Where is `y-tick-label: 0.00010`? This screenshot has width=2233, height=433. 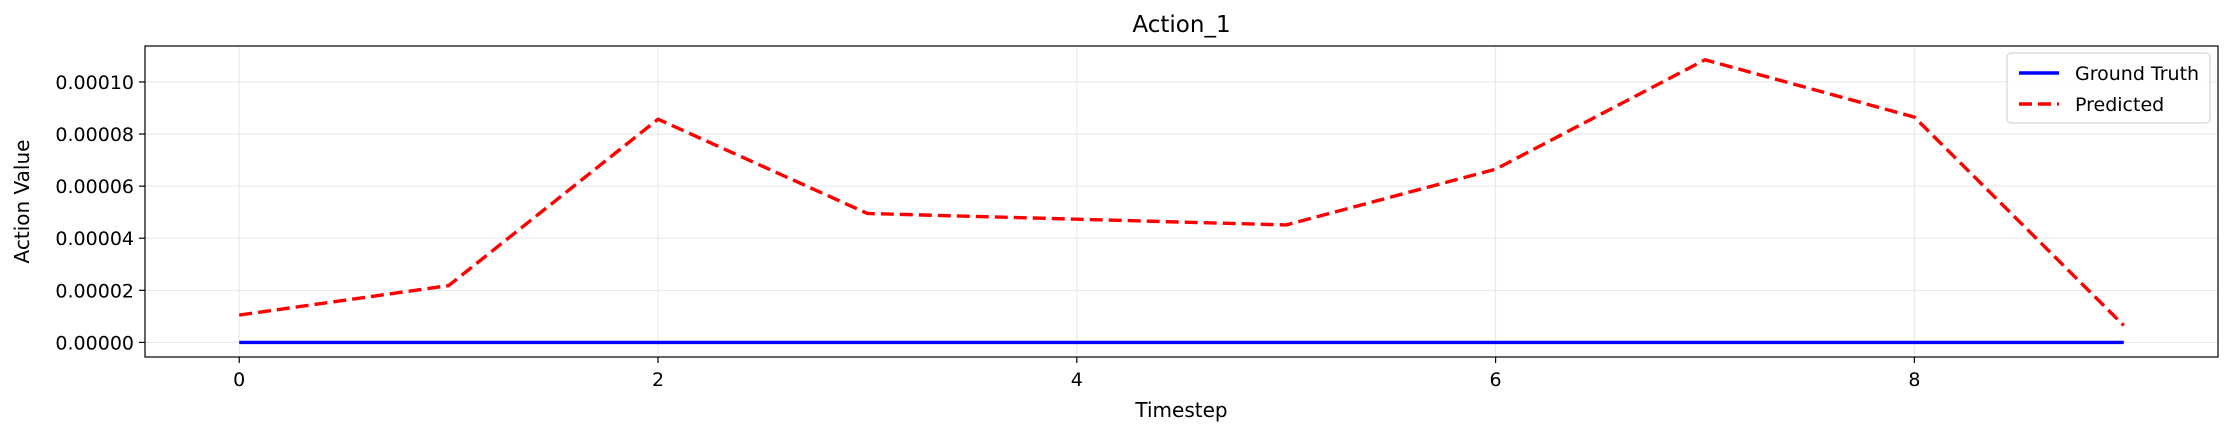 y-tick-label: 0.00010 is located at coordinates (94, 83).